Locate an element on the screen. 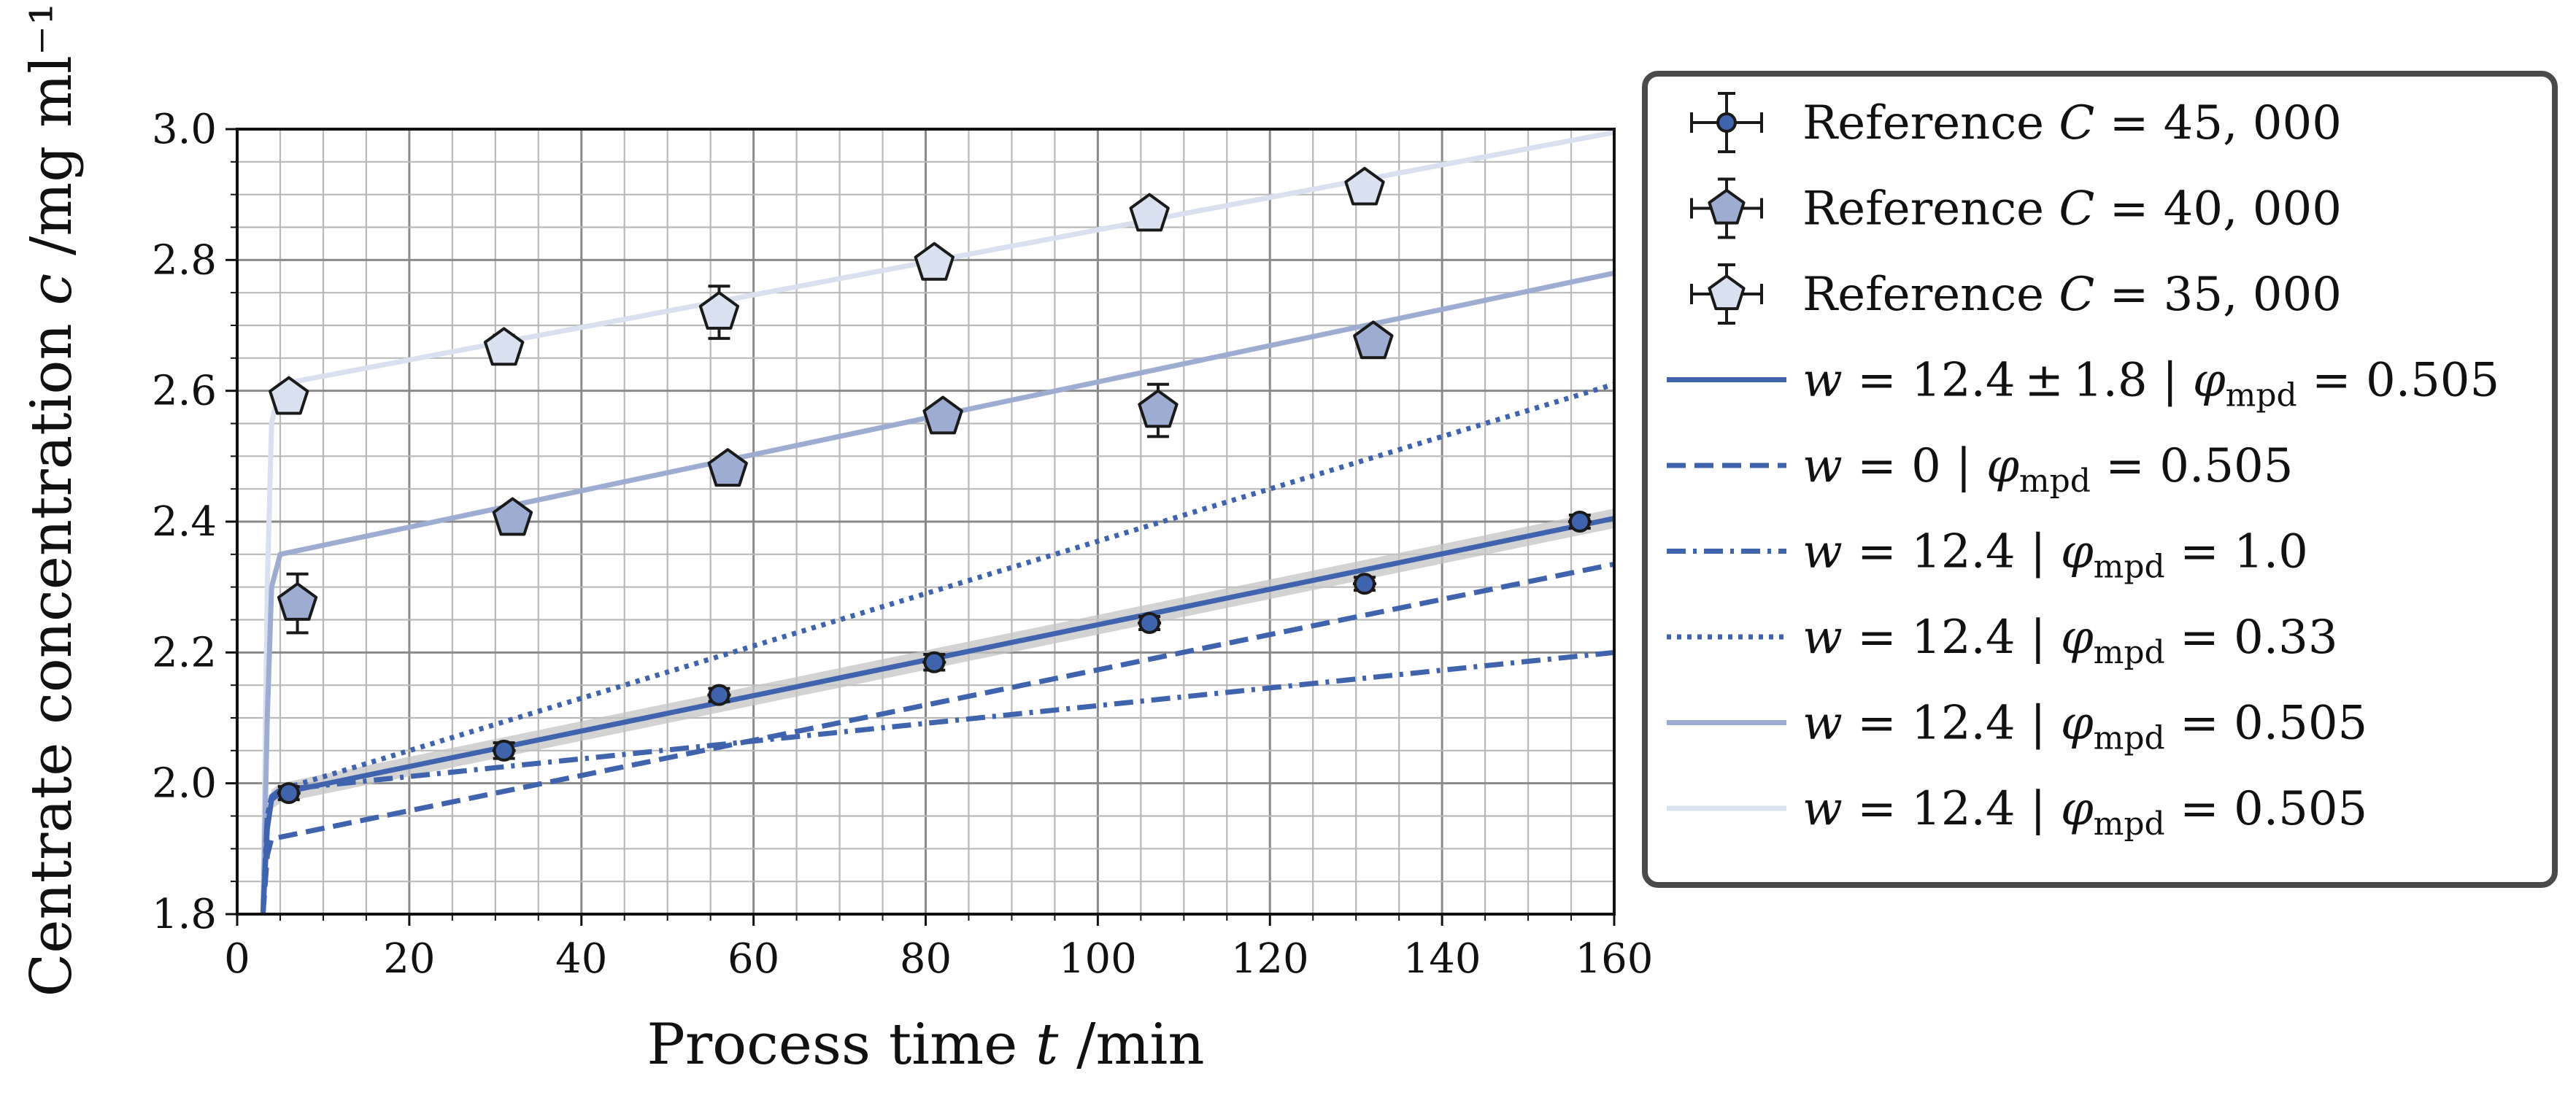  x-axis-label: Process time t /min is located at coordinates (925, 1045).